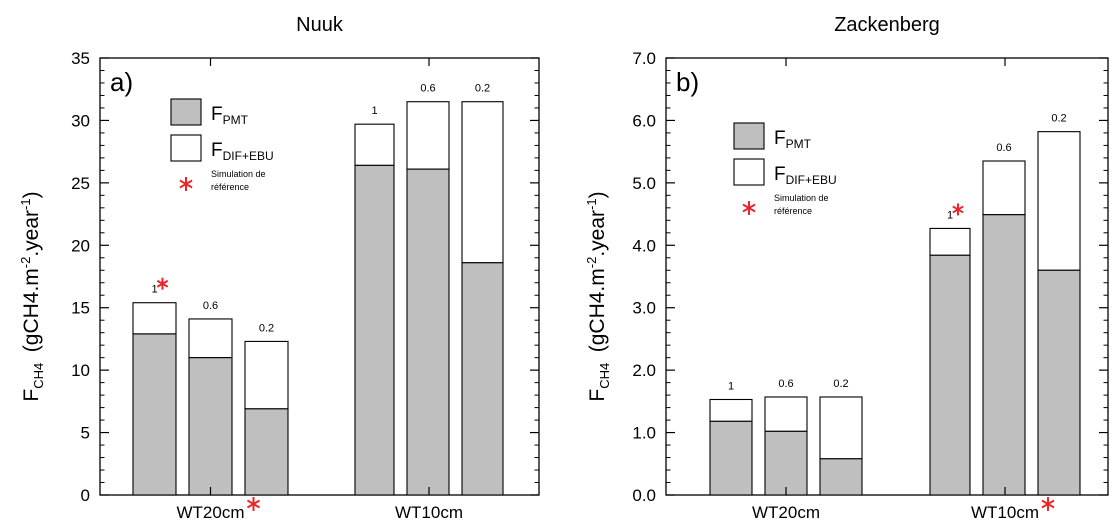  What do you see at coordinates (687, 82) in the screenshot?
I see `panel-label: b)` at bounding box center [687, 82].